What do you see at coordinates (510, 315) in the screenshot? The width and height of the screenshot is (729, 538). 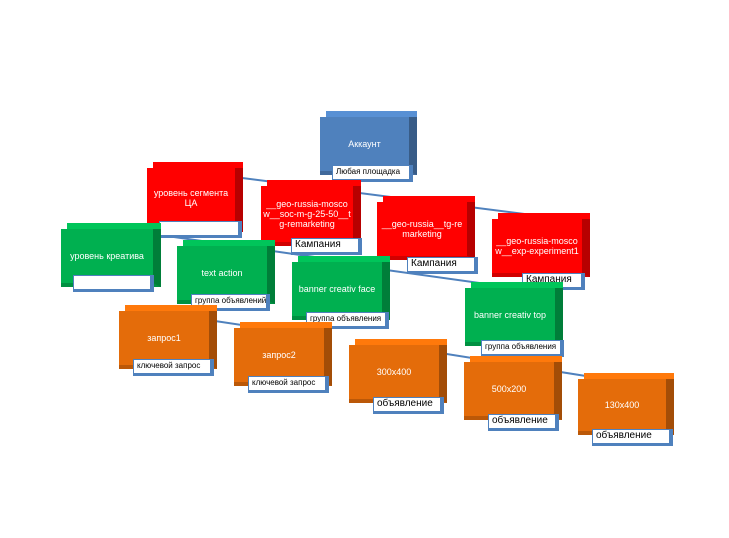 I see `node-adgroup-4-title: banner creativ top` at bounding box center [510, 315].